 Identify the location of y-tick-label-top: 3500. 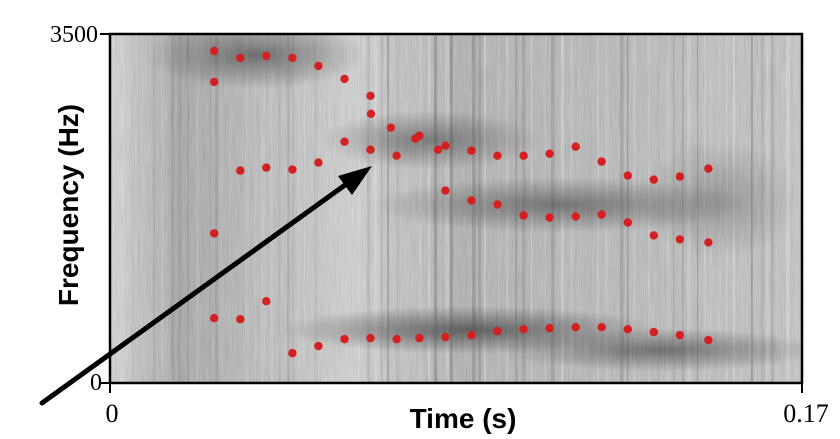
(74, 35).